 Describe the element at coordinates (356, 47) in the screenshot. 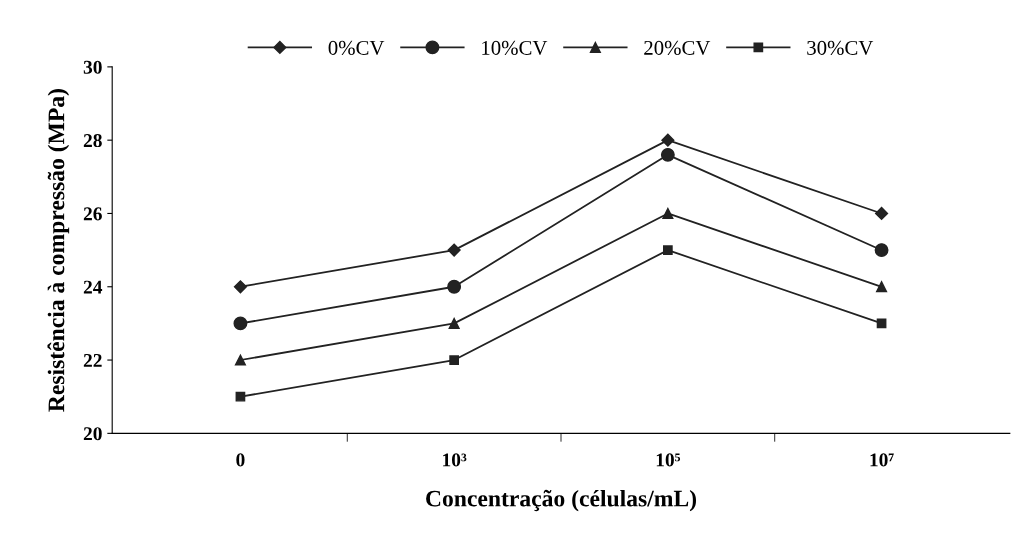

I see `legend-label: 0%CV` at that location.